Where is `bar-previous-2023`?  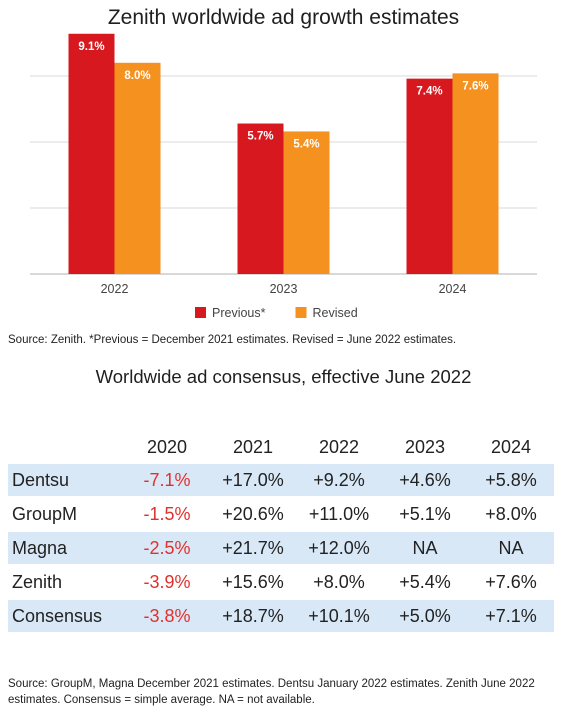
bar-previous-2023 is located at coordinates (260, 199).